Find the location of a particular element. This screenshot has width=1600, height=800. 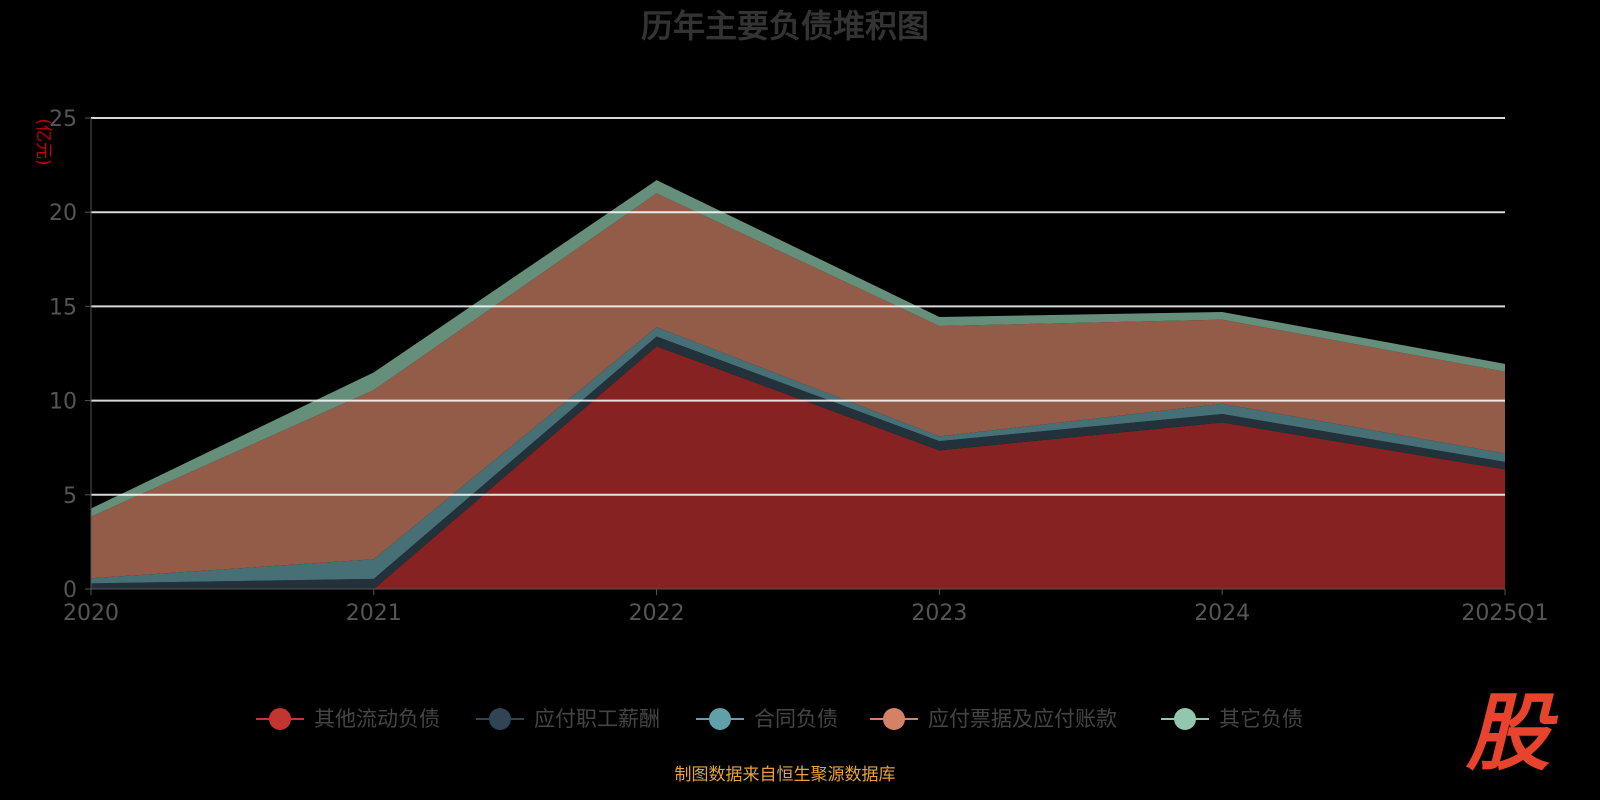

y-tick-label: 25 is located at coordinates (63, 119).